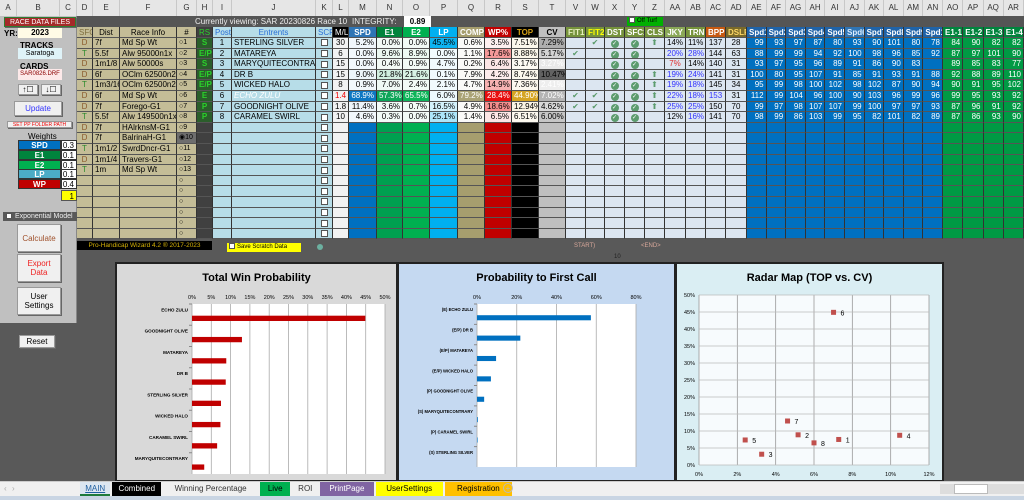  Describe the element at coordinates (815, 8) in the screenshot. I see `column-header-ah: AH` at that location.